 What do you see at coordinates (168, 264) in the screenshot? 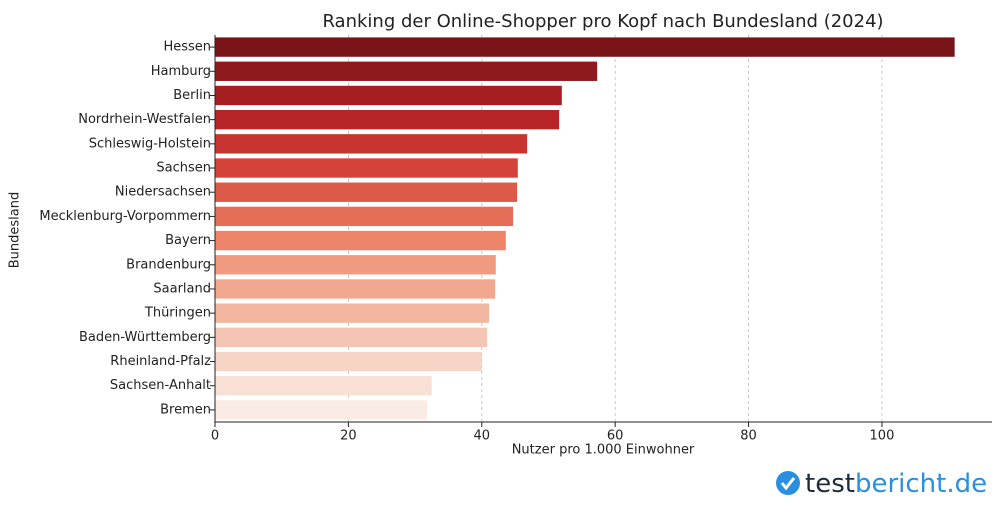
I see `y-tick-label: Brandenburg` at bounding box center [168, 264].